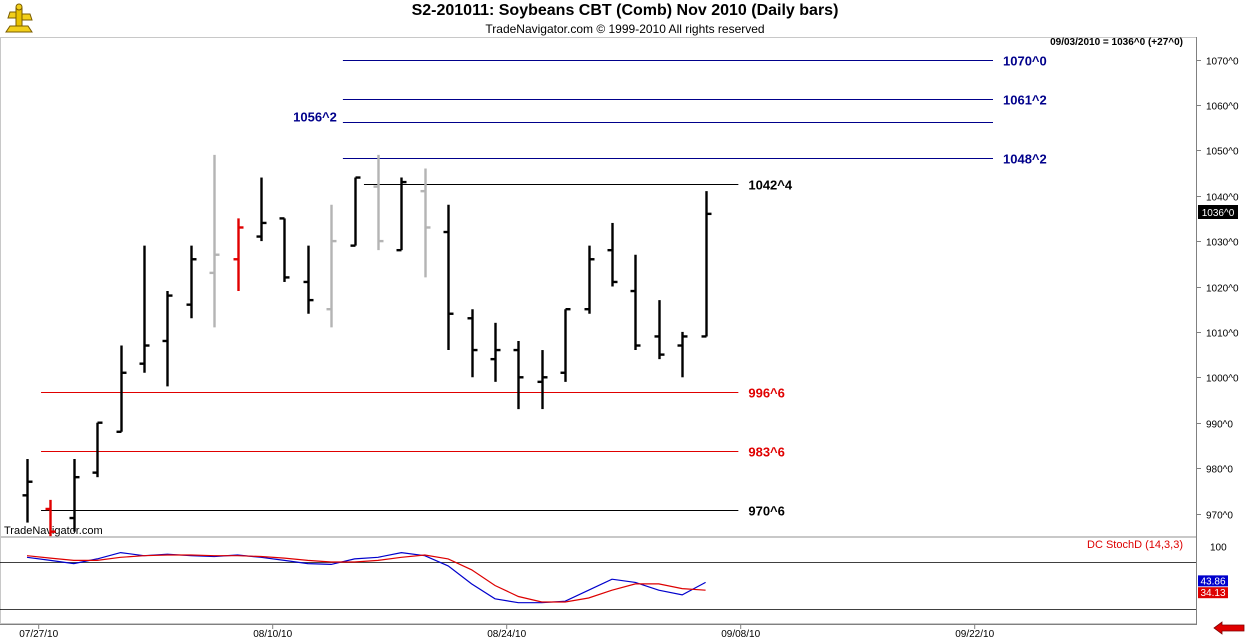 Image resolution: width=1250 pixels, height=643 pixels. Describe the element at coordinates (1222, 243) in the screenshot. I see `price-tick-label-6: 1030^0` at that location.